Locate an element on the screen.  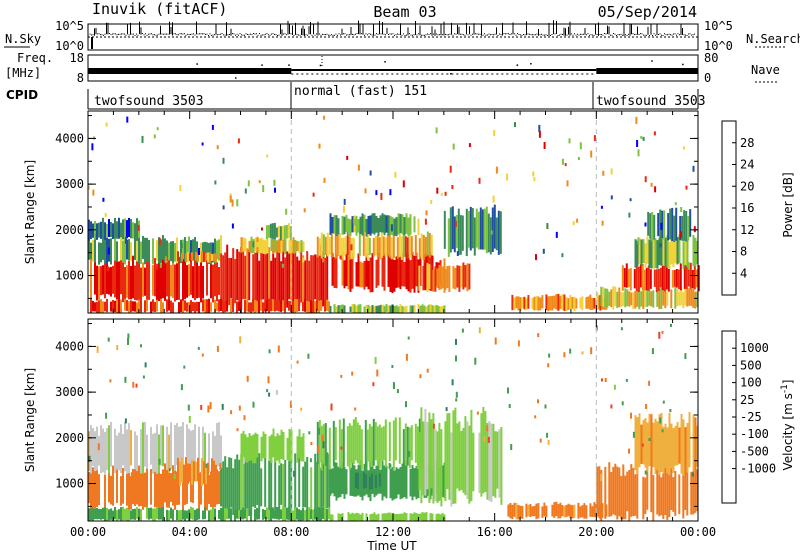
colorbar-label: 16 is located at coordinates (747, 208).